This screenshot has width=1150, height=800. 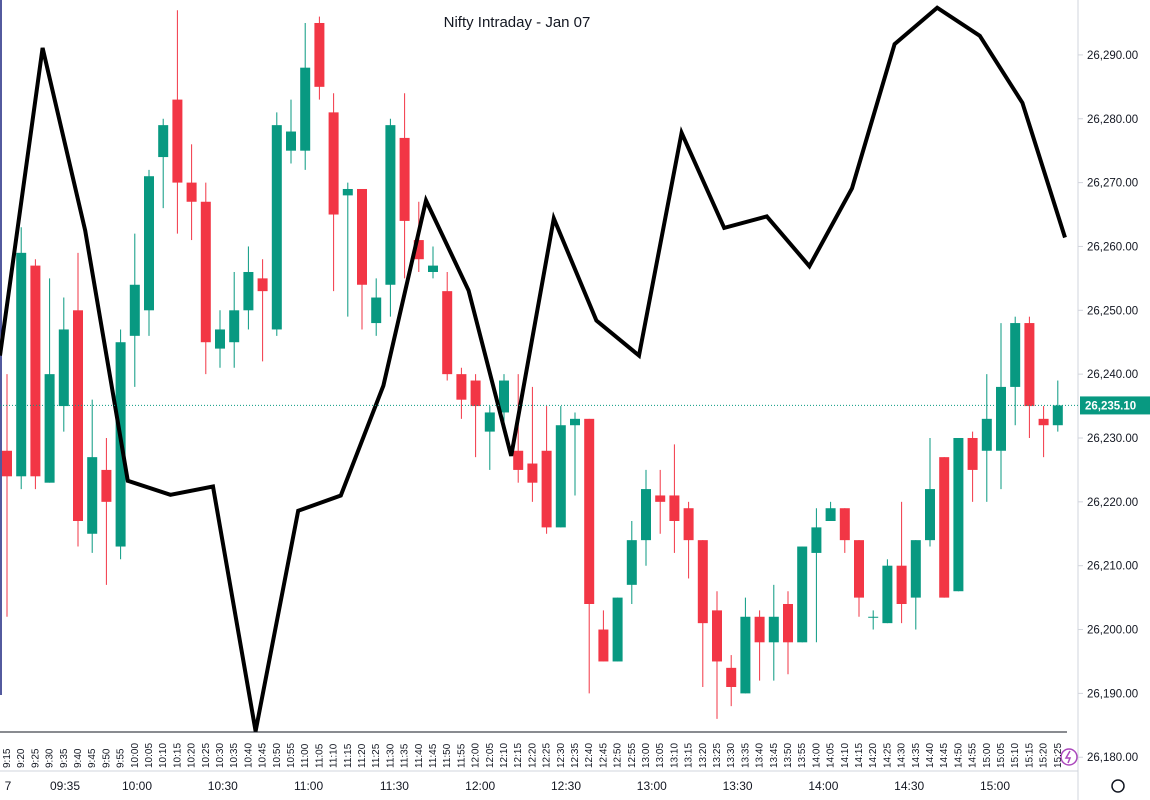 I want to click on x-tick-label: 13:30, so click(x=731, y=755).